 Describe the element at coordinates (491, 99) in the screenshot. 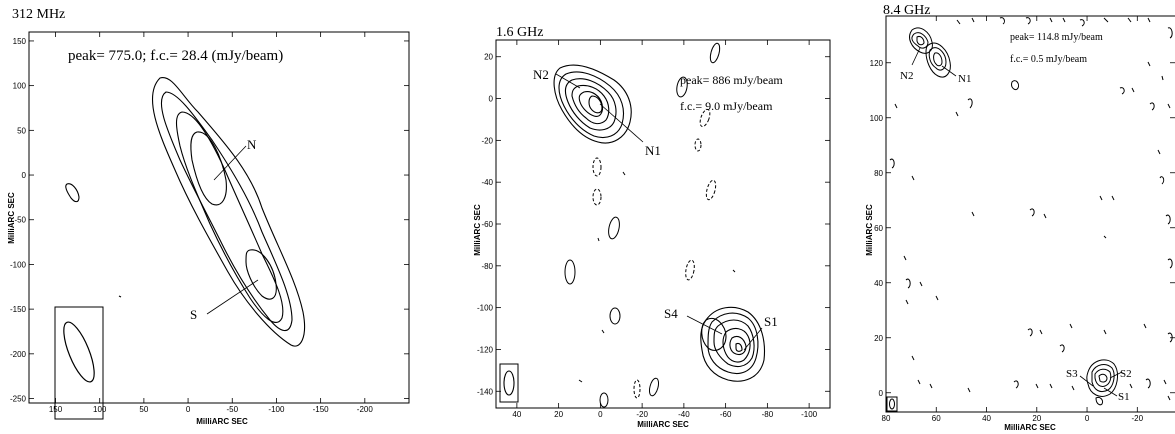

I see `panel2-y-tick-label: 0` at that location.